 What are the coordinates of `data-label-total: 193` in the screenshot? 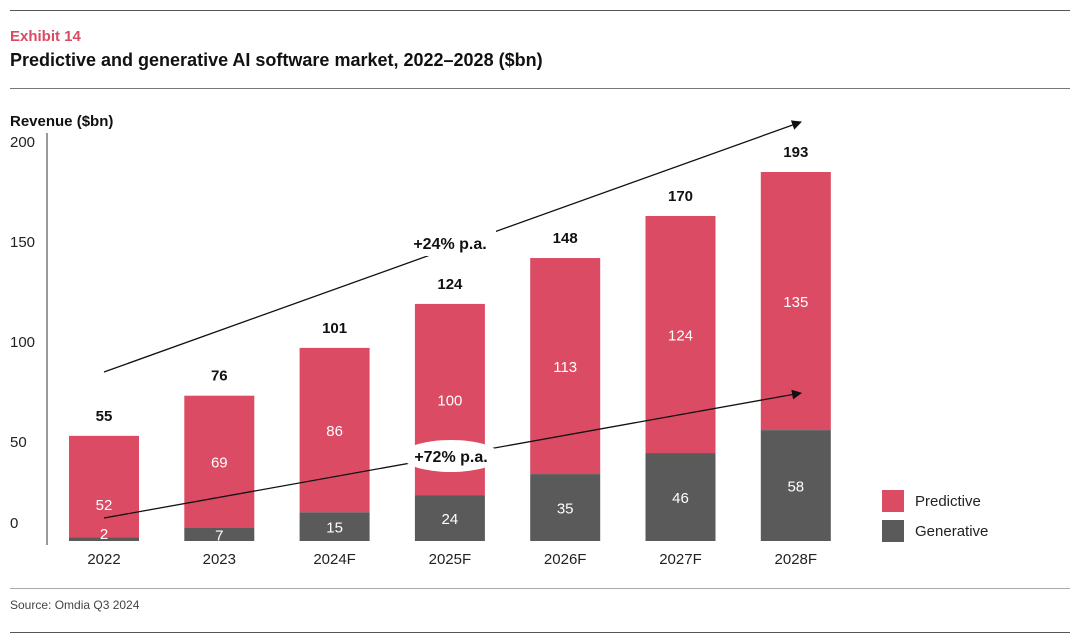 It's located at (795, 152).